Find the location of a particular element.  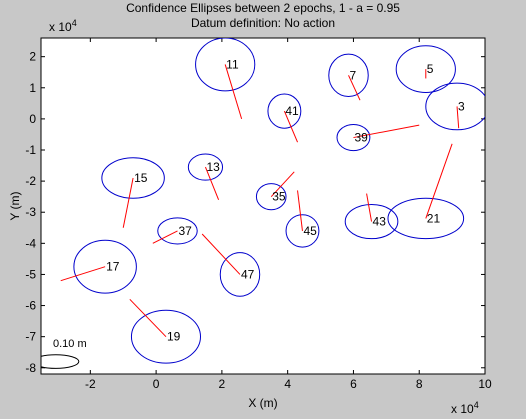

point-label-5: 5 is located at coordinates (430, 69).